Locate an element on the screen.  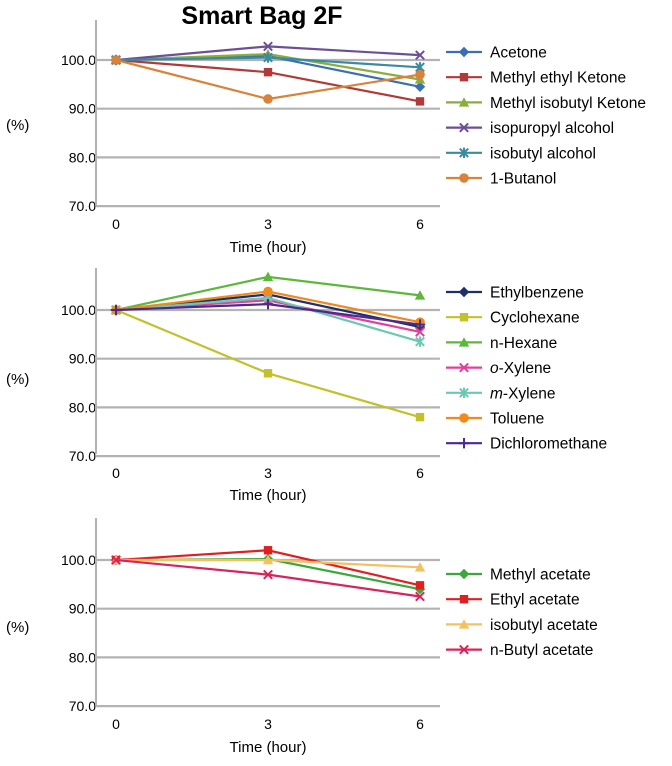
legend-label: isopuropyl alcohol is located at coordinates (552, 128).